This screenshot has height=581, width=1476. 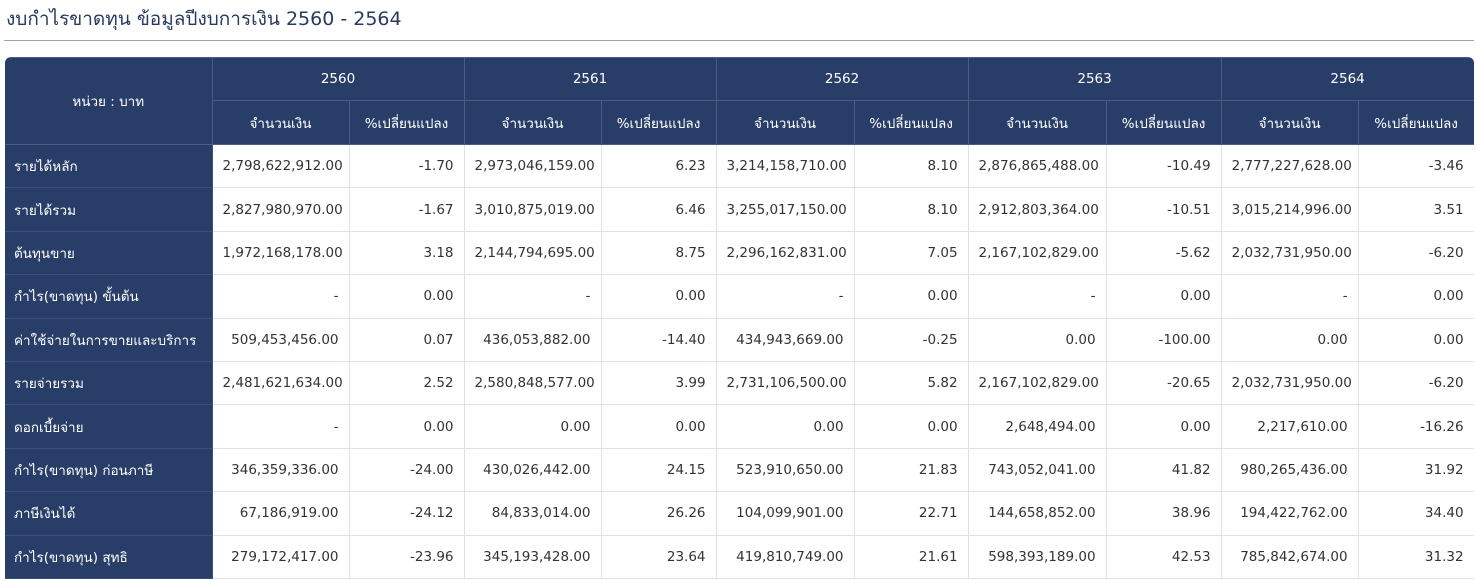 I want to click on change-cell: 6.23, so click(x=658, y=166).